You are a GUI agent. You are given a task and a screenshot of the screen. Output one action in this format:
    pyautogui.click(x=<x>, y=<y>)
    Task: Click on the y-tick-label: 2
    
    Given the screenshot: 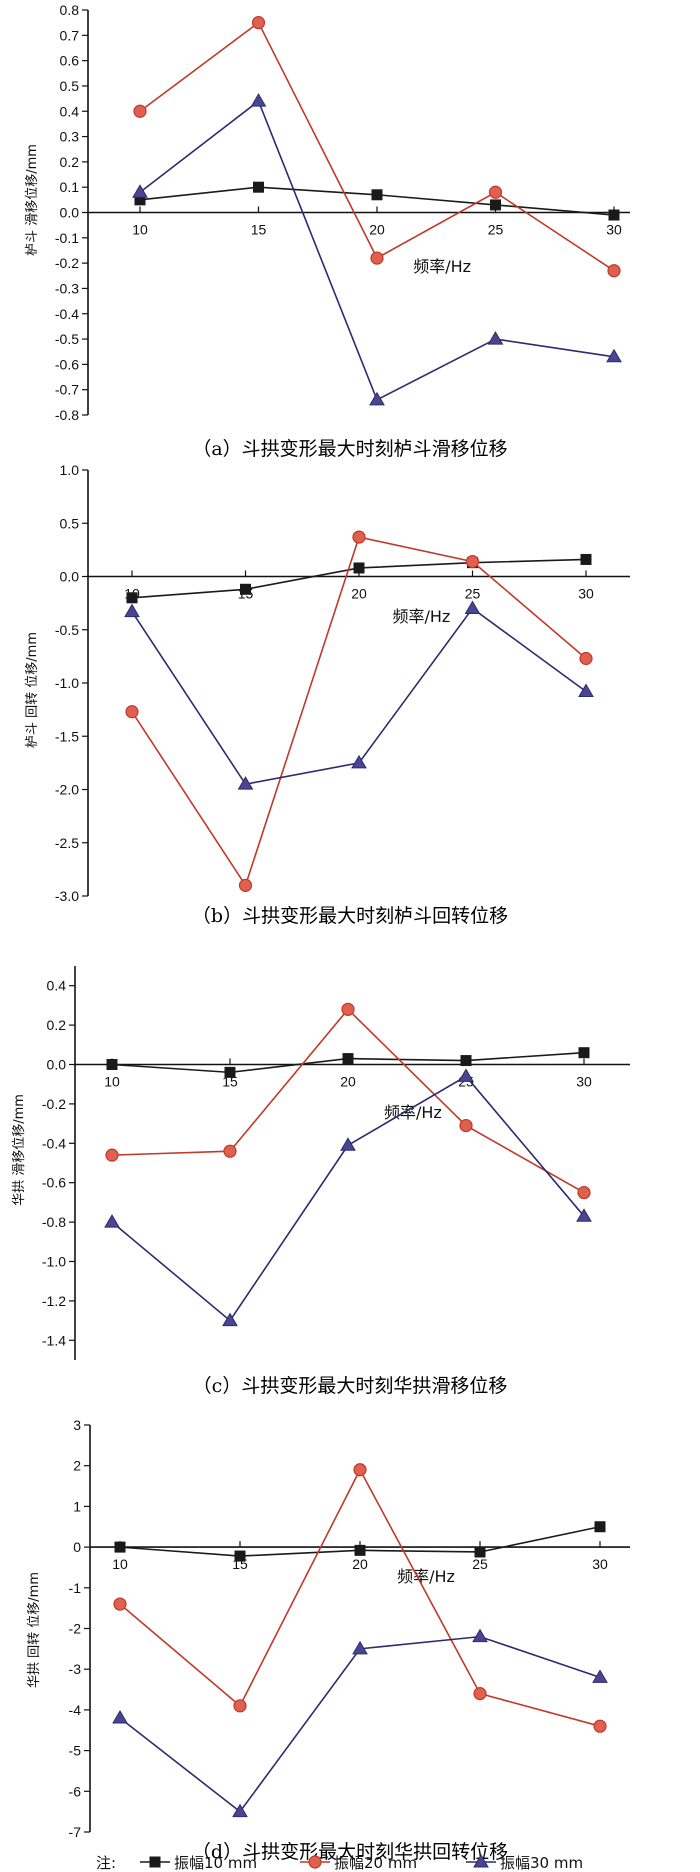 What is the action you would take?
    pyautogui.click(x=77, y=1466)
    